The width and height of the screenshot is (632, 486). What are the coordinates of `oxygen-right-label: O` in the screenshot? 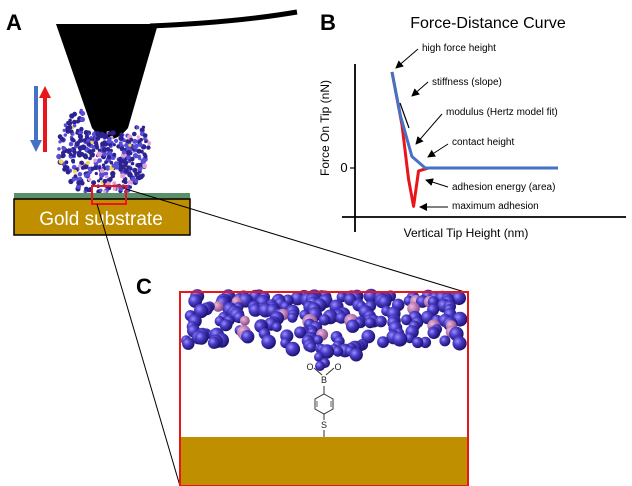 It's located at (337, 367).